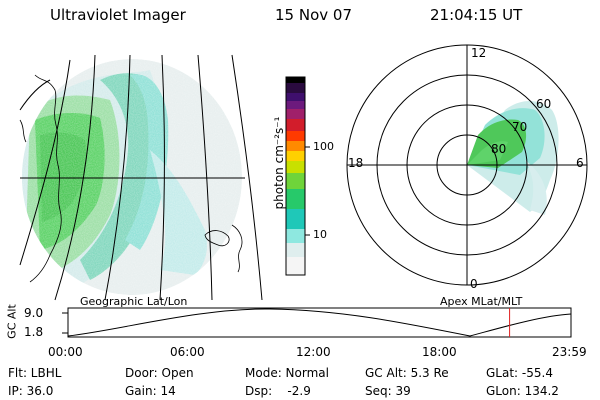  Describe the element at coordinates (407, 373) in the screenshot. I see `status-gc-alt: GC Alt: 5.3 Re` at that location.